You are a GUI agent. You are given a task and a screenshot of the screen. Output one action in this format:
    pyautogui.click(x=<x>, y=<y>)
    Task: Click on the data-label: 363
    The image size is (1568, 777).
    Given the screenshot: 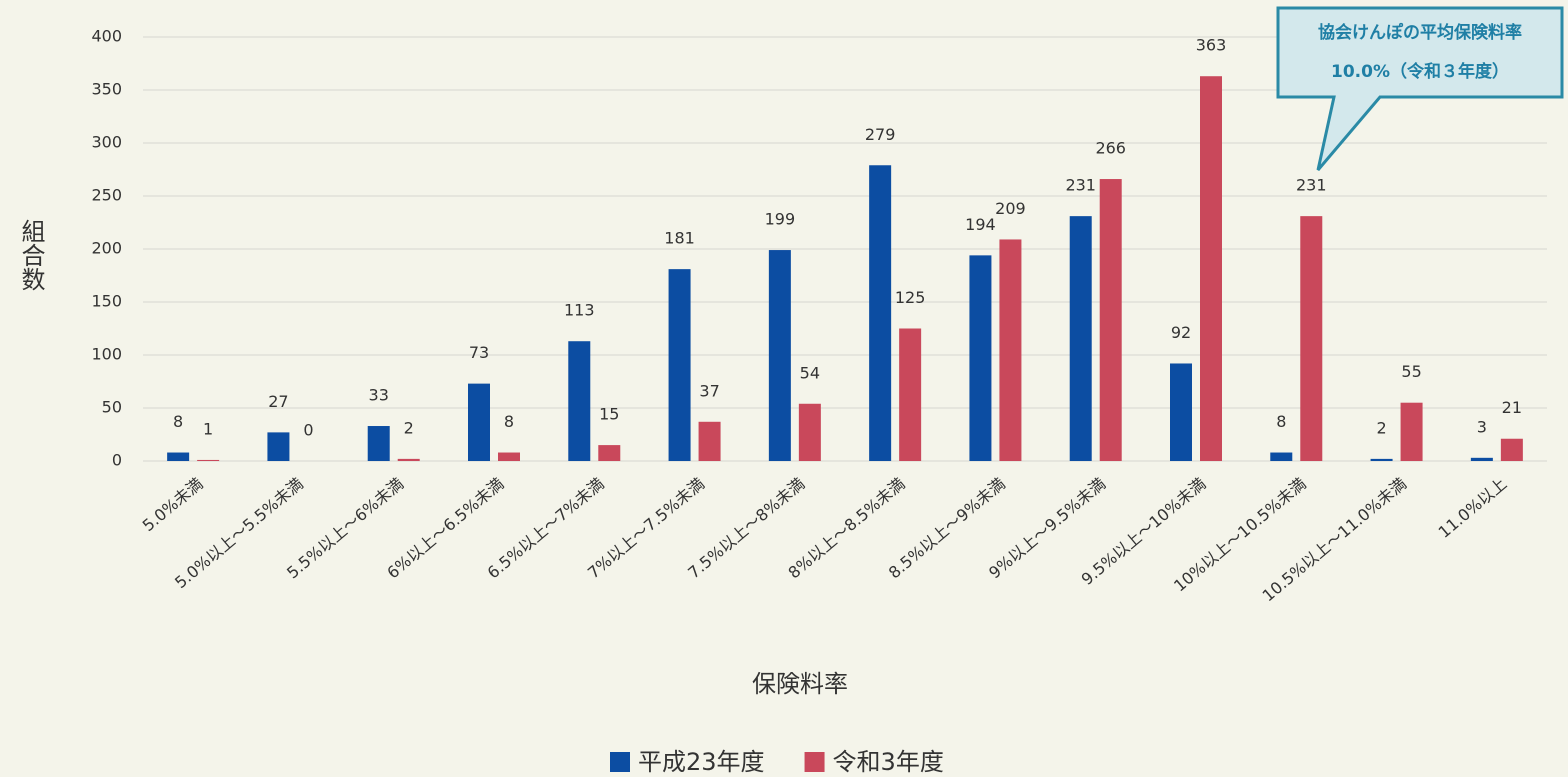 What is the action you would take?
    pyautogui.click(x=1211, y=45)
    